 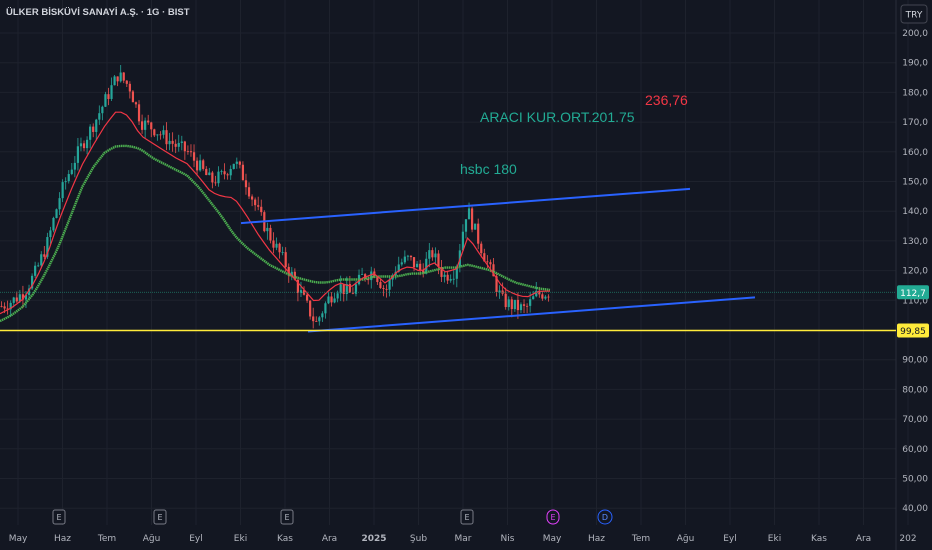 I want to click on earnings-marker-label-1: E, so click(x=159, y=517).